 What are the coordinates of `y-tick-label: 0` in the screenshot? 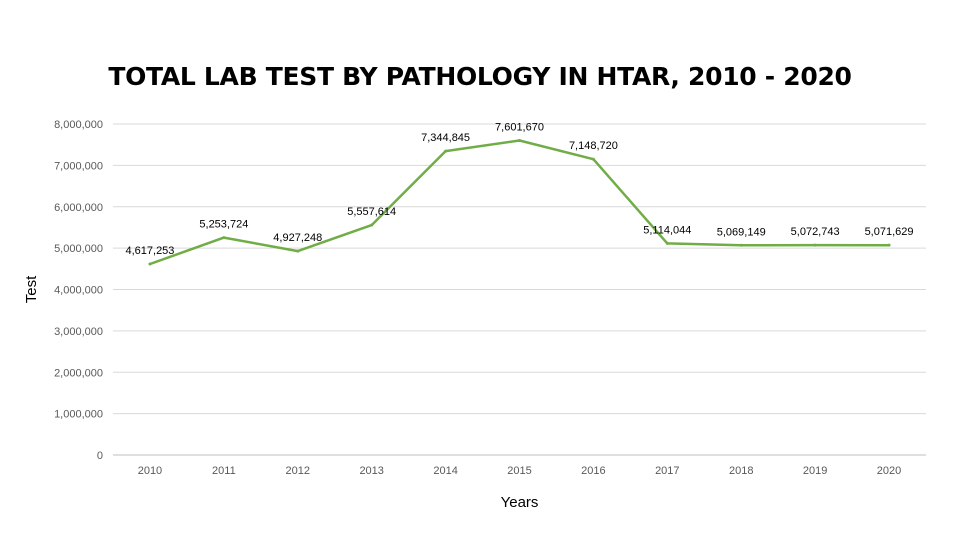 It's located at (100, 456).